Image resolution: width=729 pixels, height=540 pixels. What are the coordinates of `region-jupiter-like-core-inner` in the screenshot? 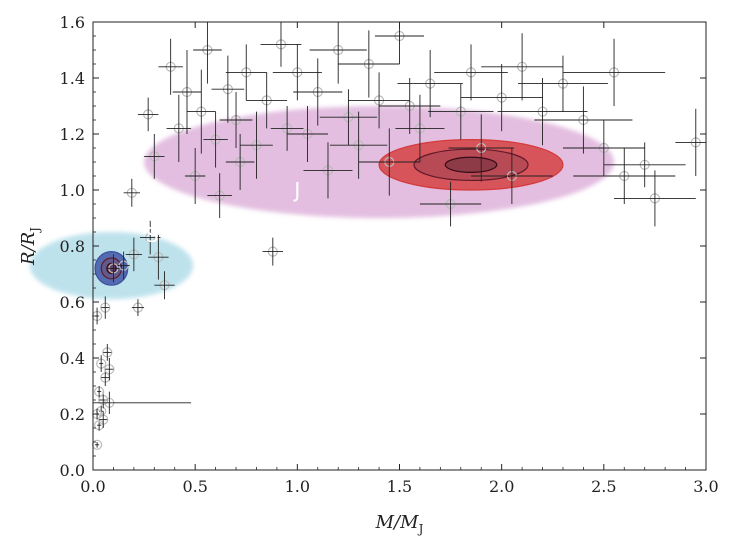 It's located at (471, 165).